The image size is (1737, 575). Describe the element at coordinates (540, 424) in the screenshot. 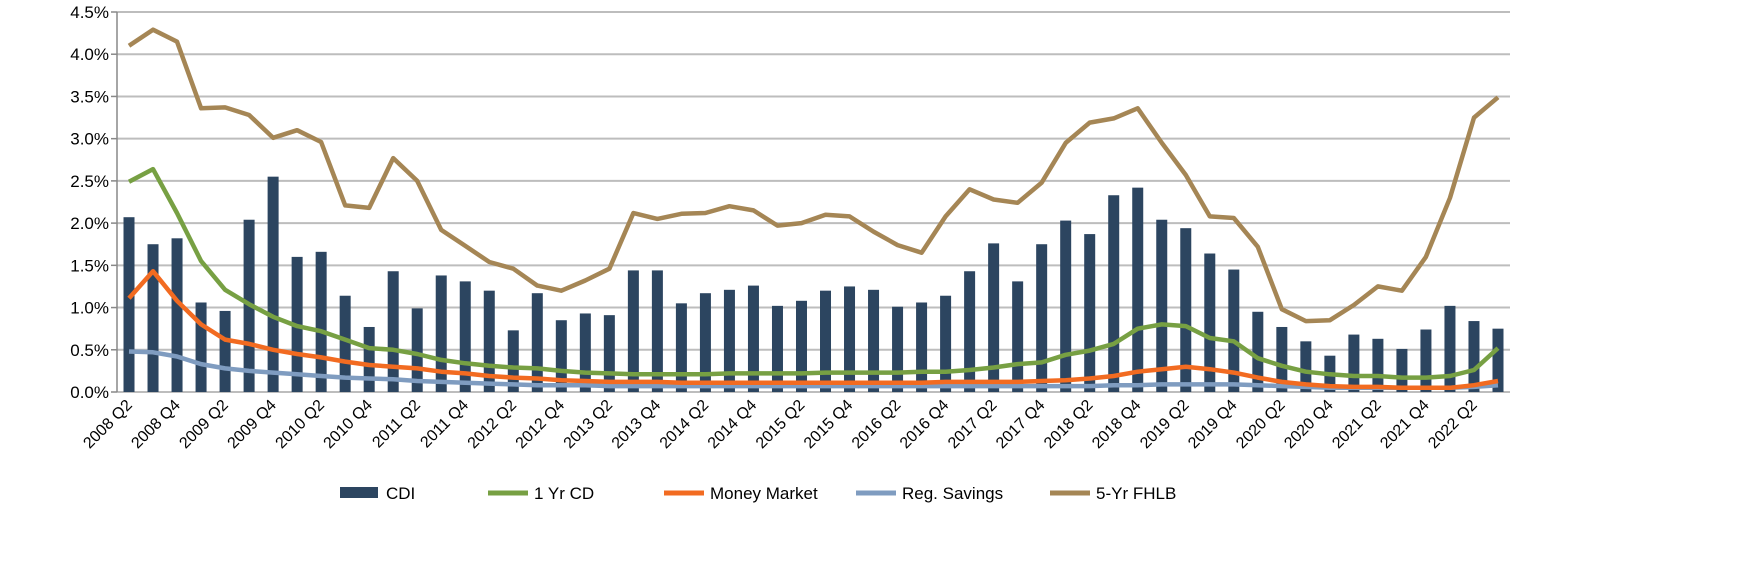

I see `x-tick-label: 2012 Q4` at that location.